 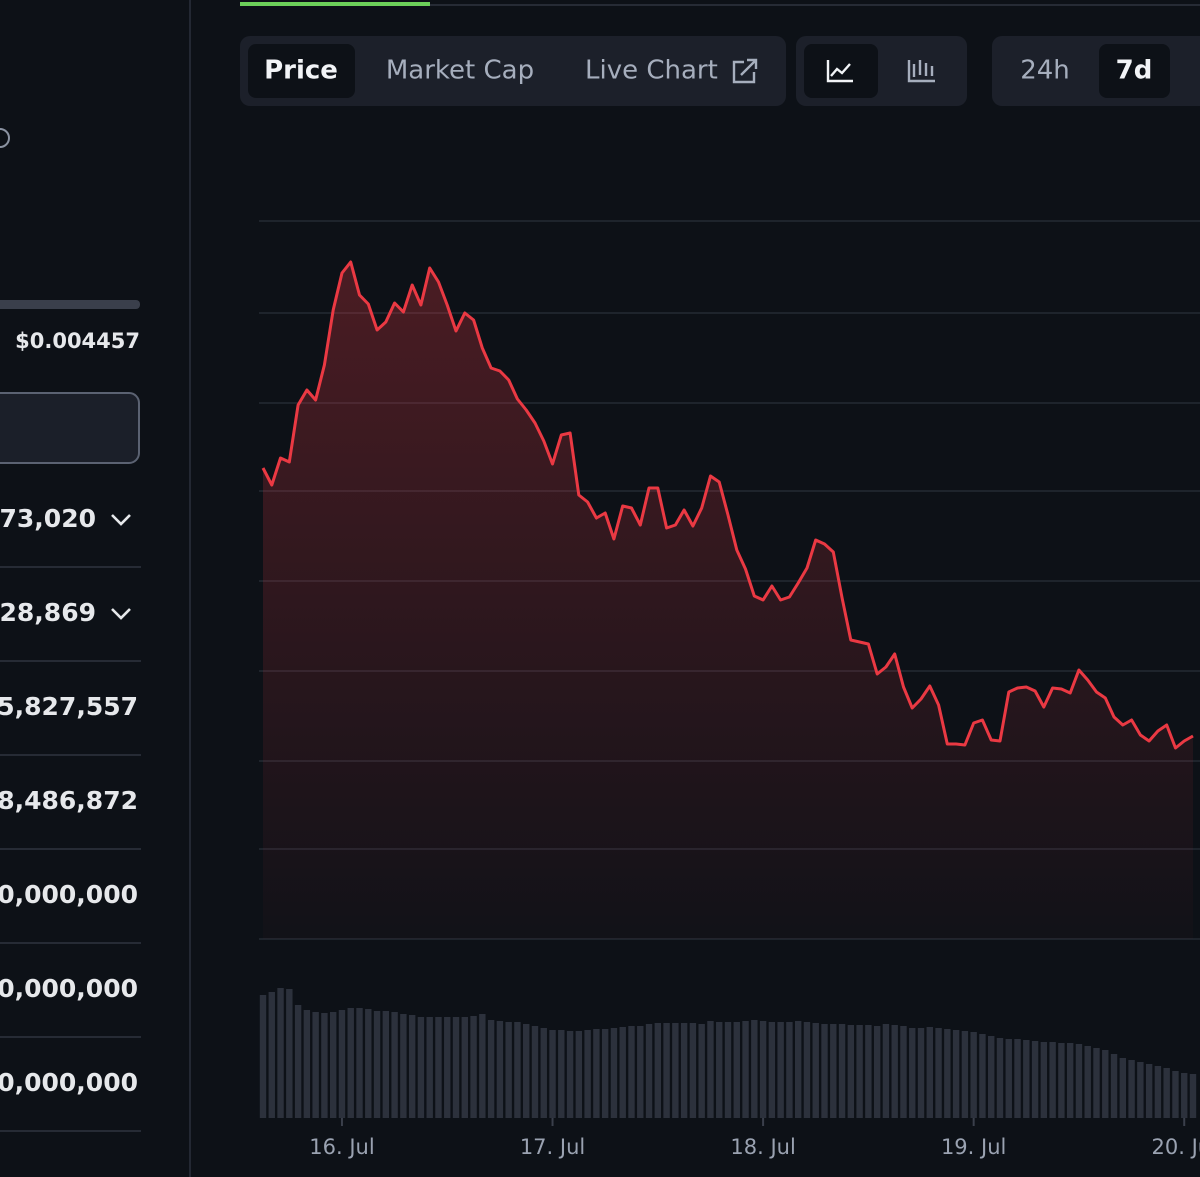 I want to click on tab-group, so click(x=513, y=71).